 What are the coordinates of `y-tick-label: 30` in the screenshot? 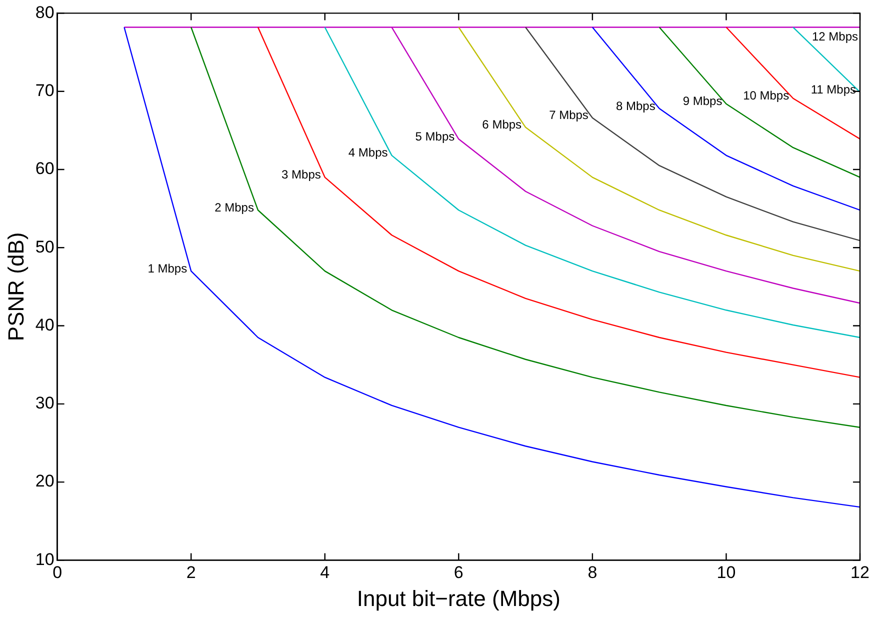 It's located at (44, 403).